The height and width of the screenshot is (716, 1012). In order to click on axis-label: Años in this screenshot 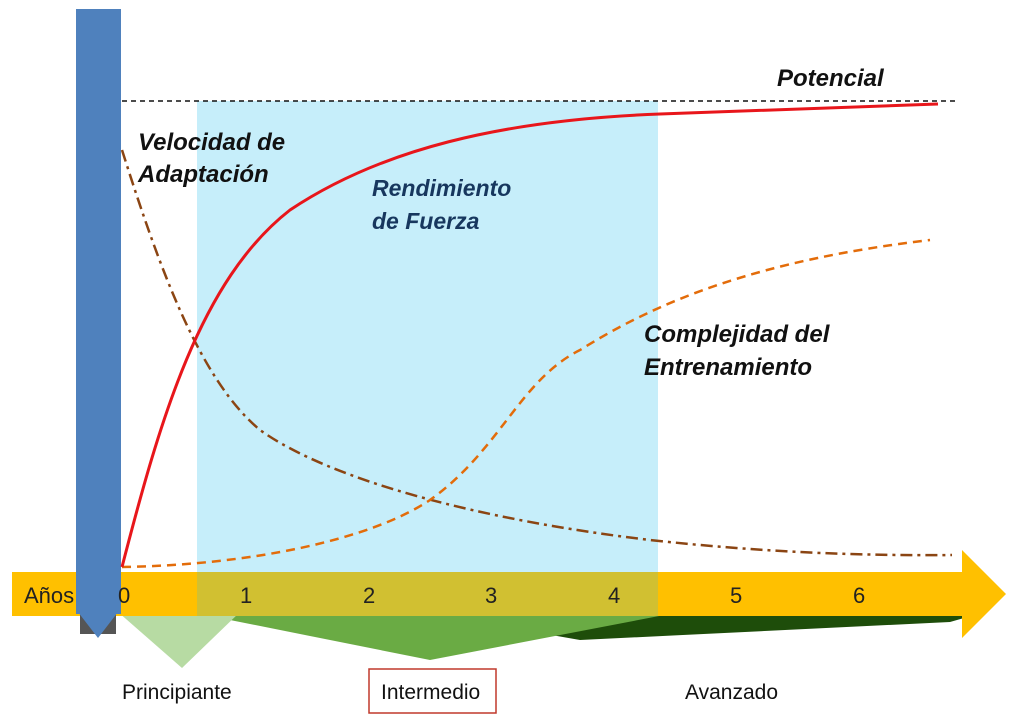, I will do `click(49, 595)`.